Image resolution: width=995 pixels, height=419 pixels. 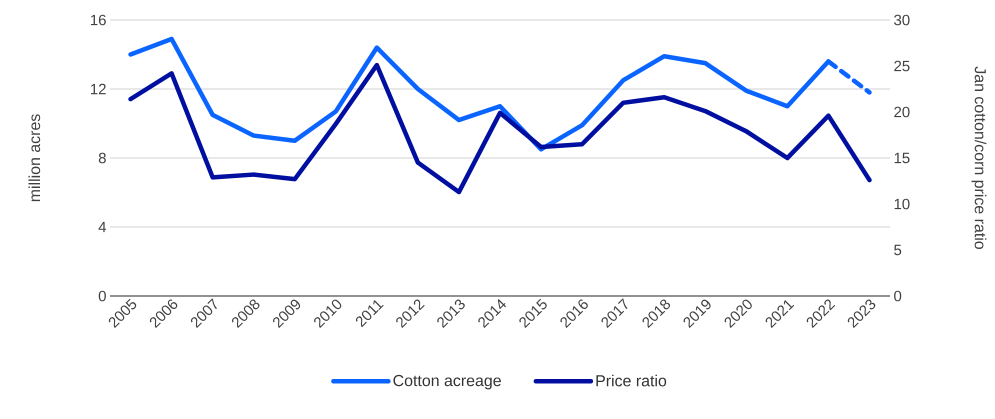 What do you see at coordinates (902, 204) in the screenshot?
I see `y2-tick-label: 10` at bounding box center [902, 204].